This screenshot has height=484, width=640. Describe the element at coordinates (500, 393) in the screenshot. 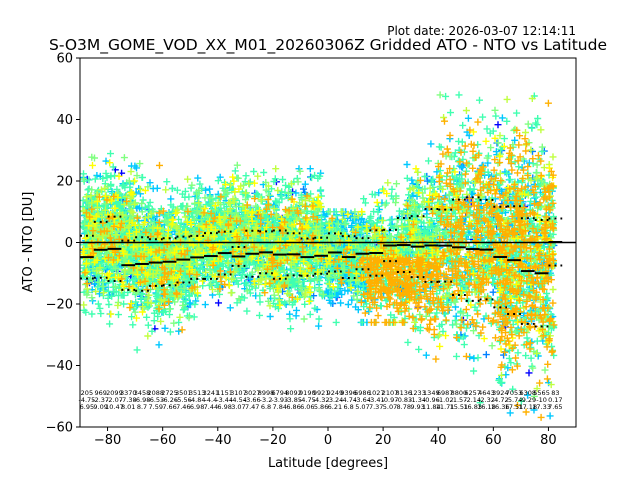

I see `bin-count-label: 3924` at that location.